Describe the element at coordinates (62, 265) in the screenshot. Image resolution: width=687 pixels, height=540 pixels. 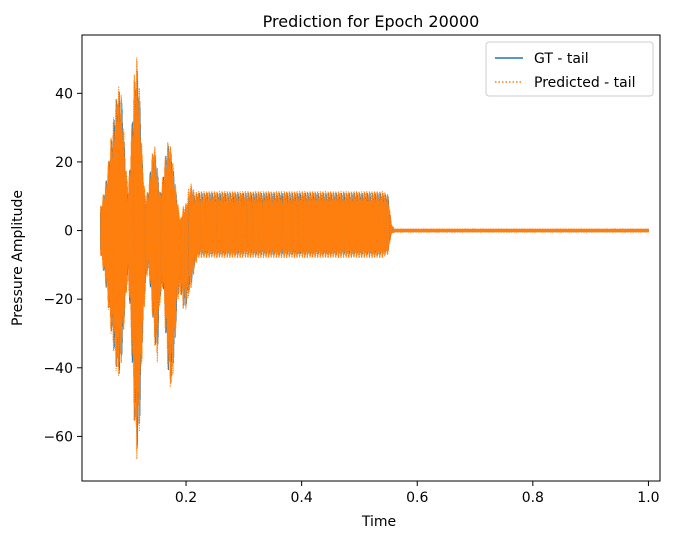
I see `y-axis: −60 −40 −20 0 20 40` at that location.